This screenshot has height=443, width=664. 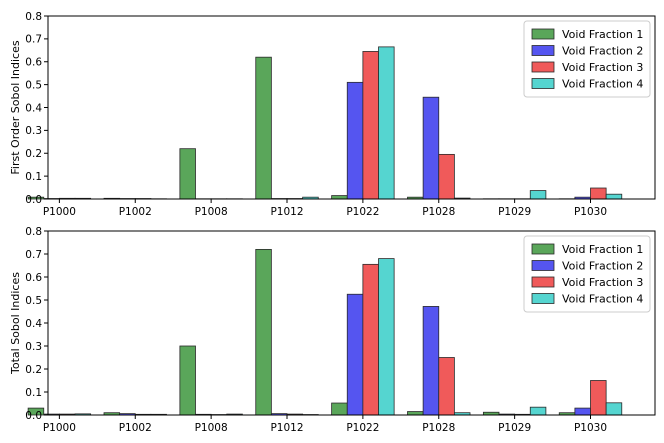 What do you see at coordinates (15, 323) in the screenshot?
I see `y-axis-title: Total Sobol Indices` at bounding box center [15, 323].